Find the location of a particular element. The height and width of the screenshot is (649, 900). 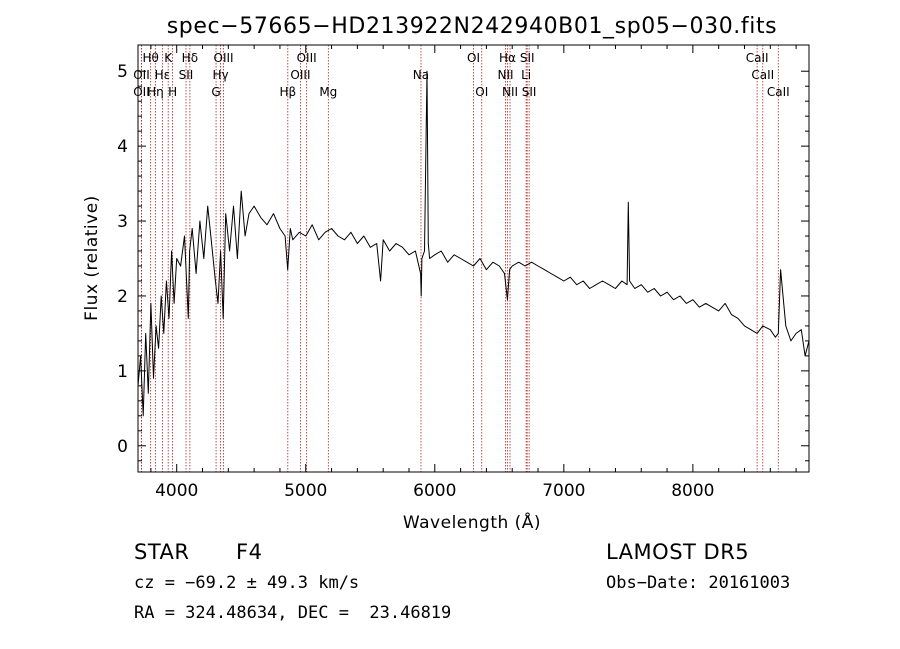

line-label-g-11: G is located at coordinates (215, 92).